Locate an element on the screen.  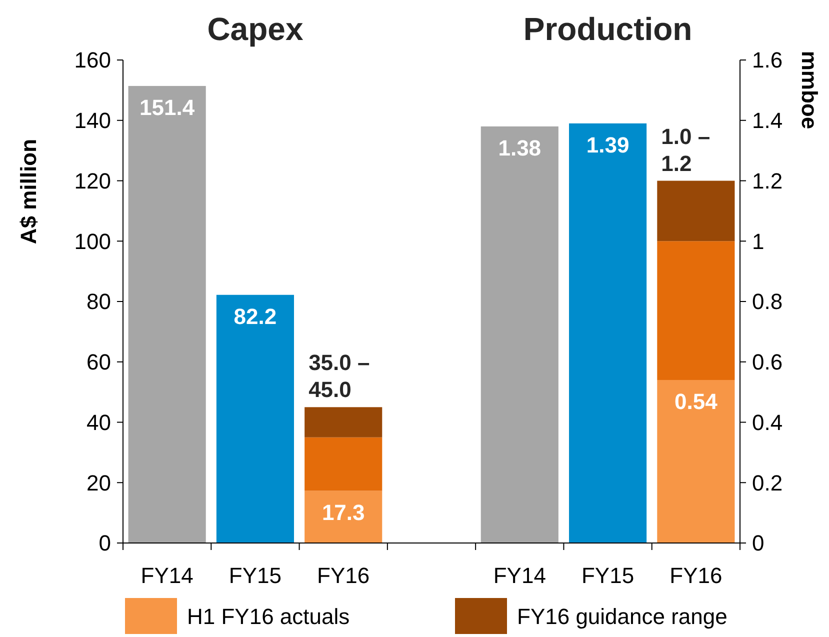
y2-tick-label: 1.6 is located at coordinates (767, 60).